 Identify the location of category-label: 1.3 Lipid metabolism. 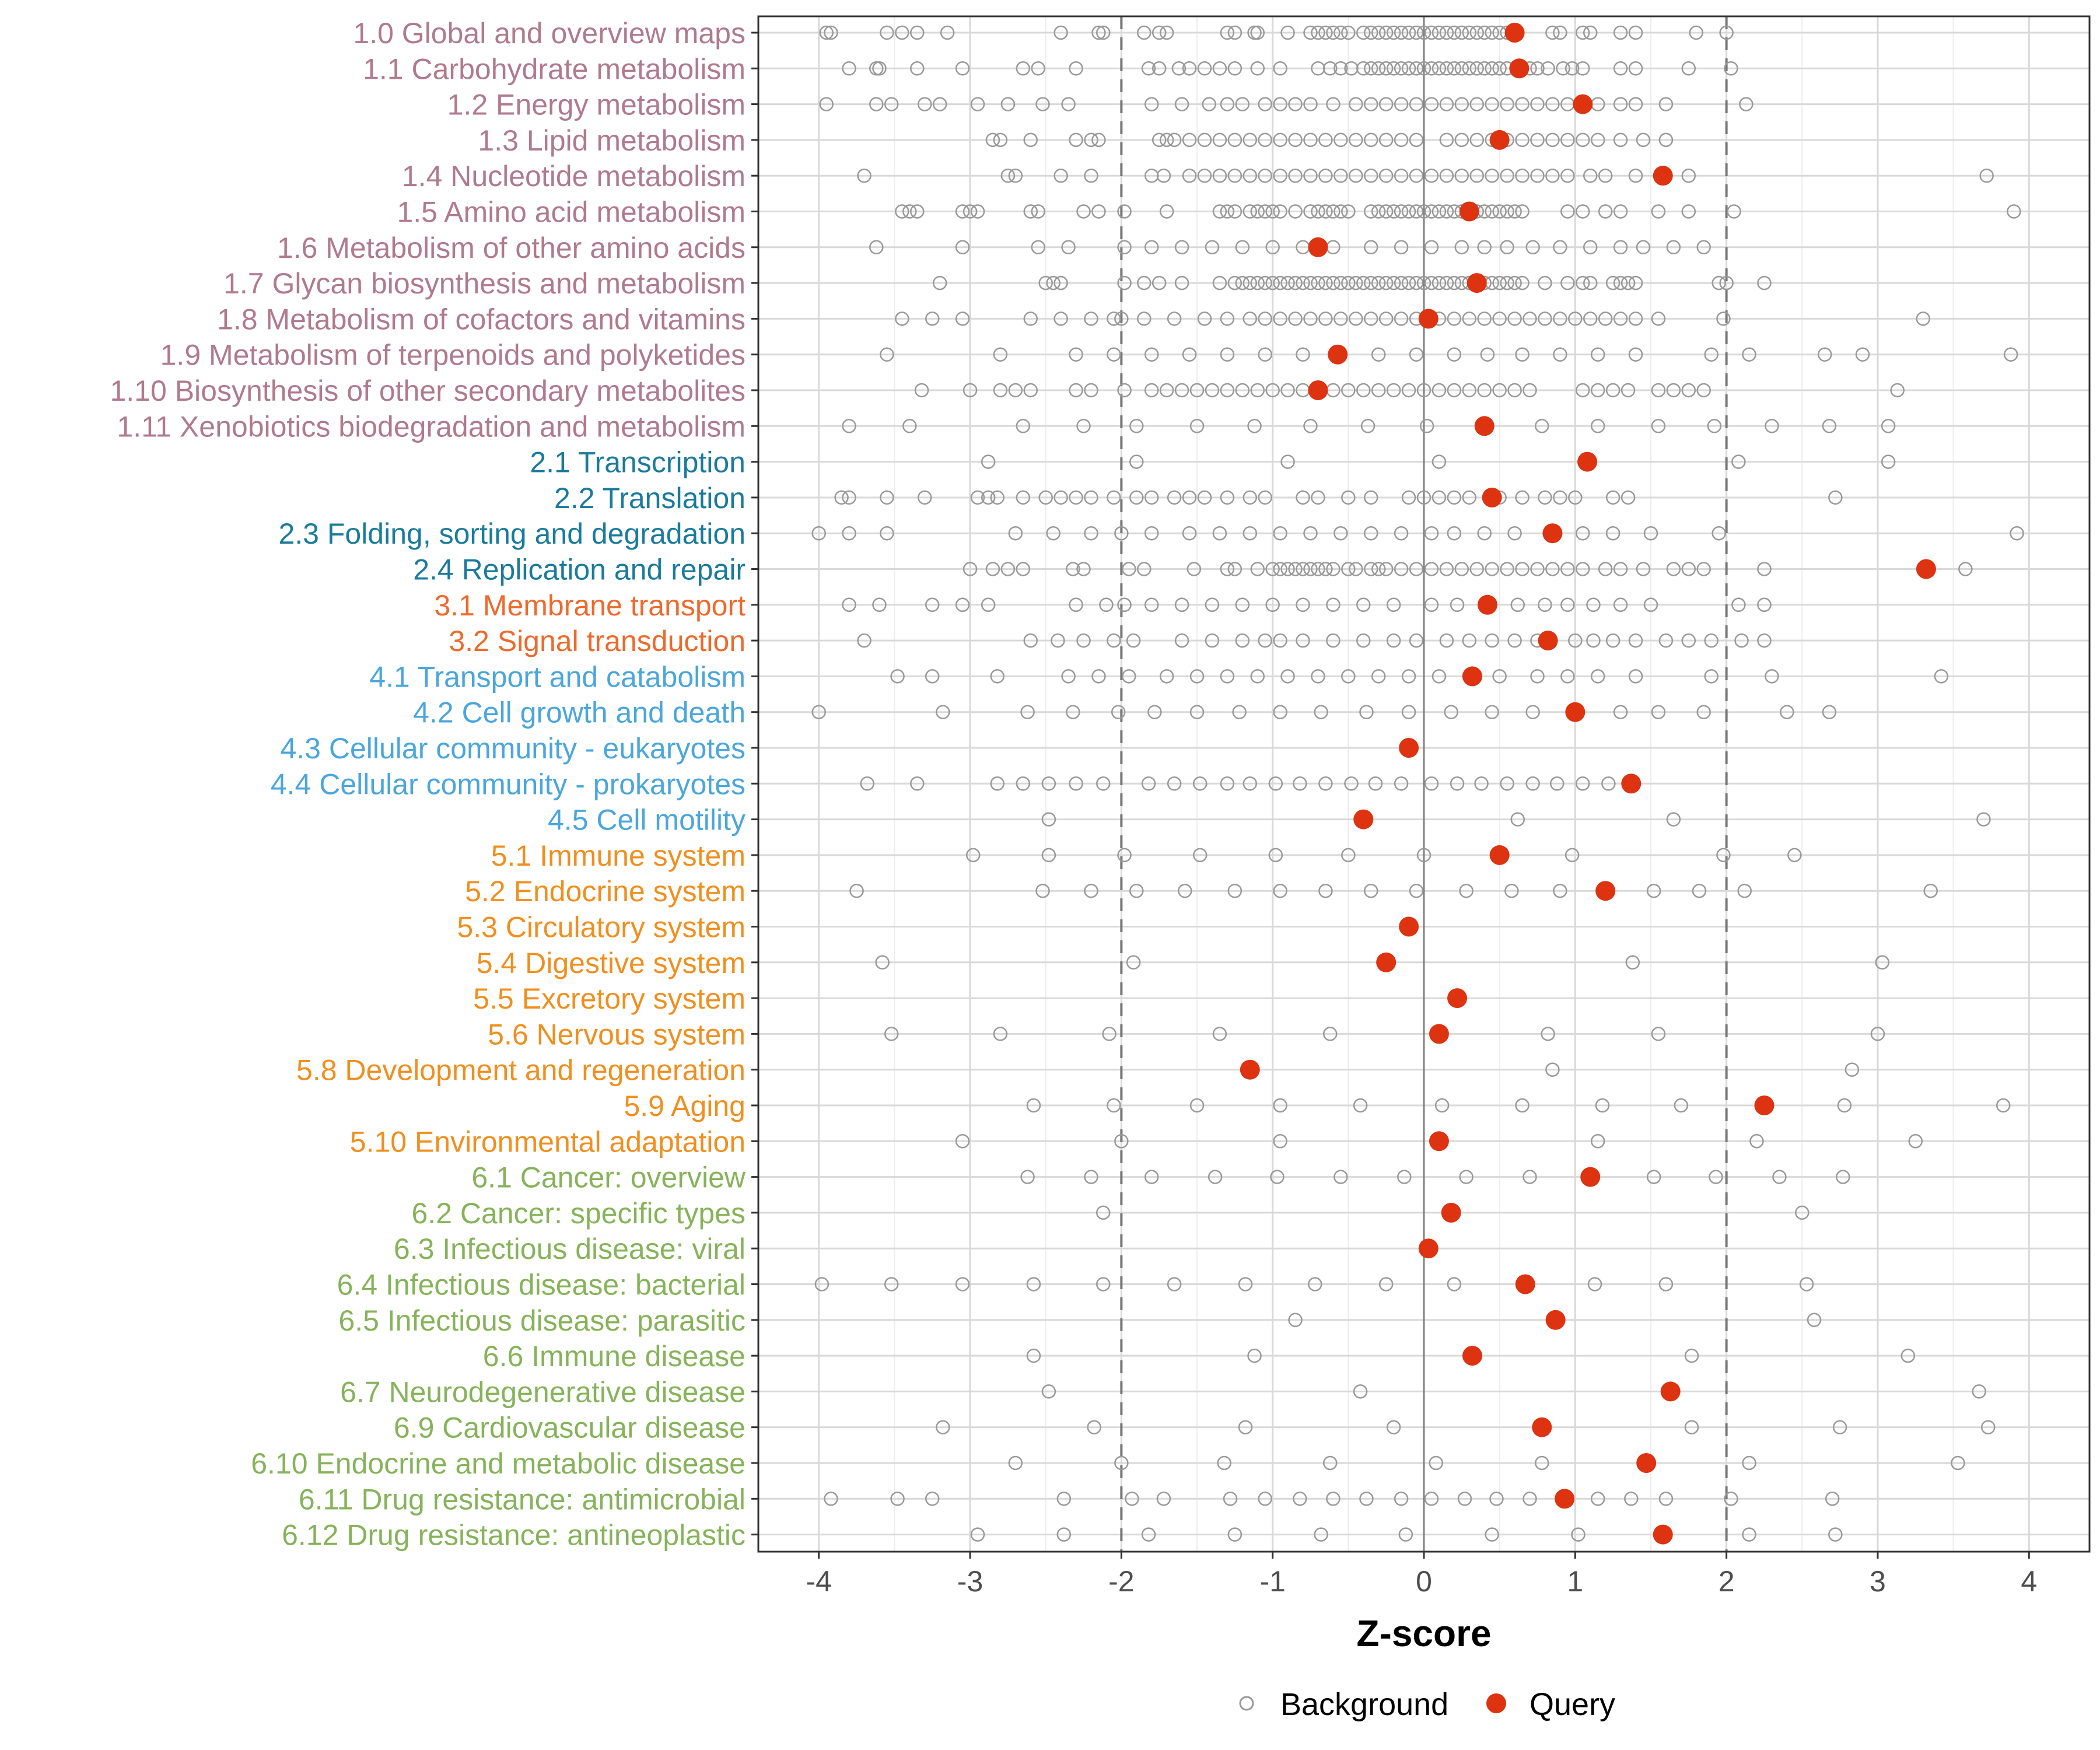
(612, 140).